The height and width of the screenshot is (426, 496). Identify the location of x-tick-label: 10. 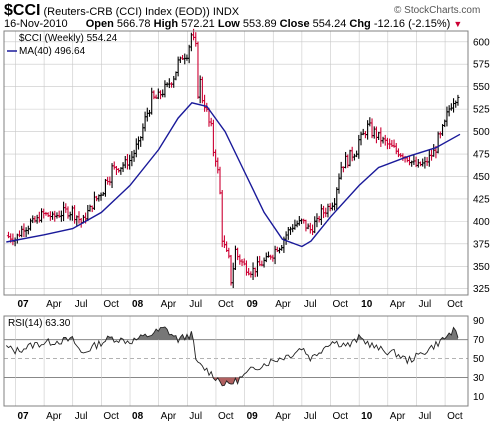
(367, 416).